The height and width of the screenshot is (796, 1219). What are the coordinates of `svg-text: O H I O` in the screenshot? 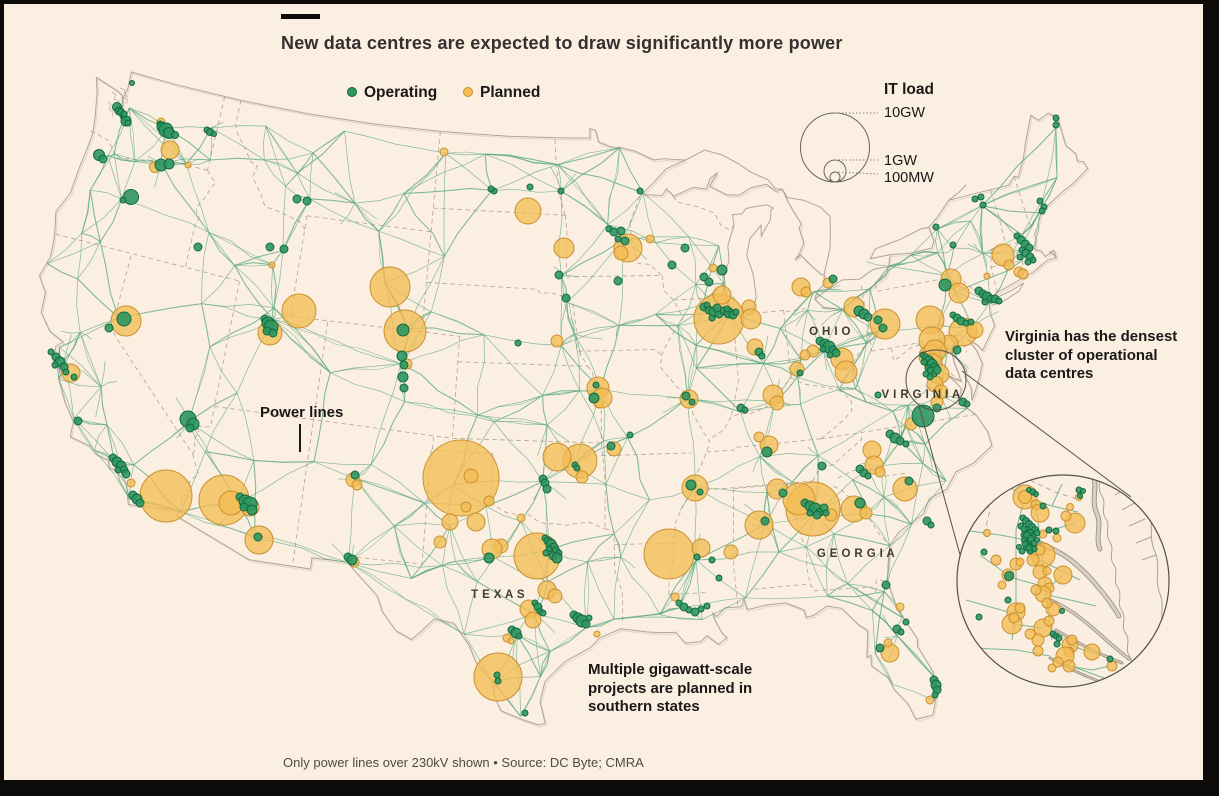 It's located at (830, 332).